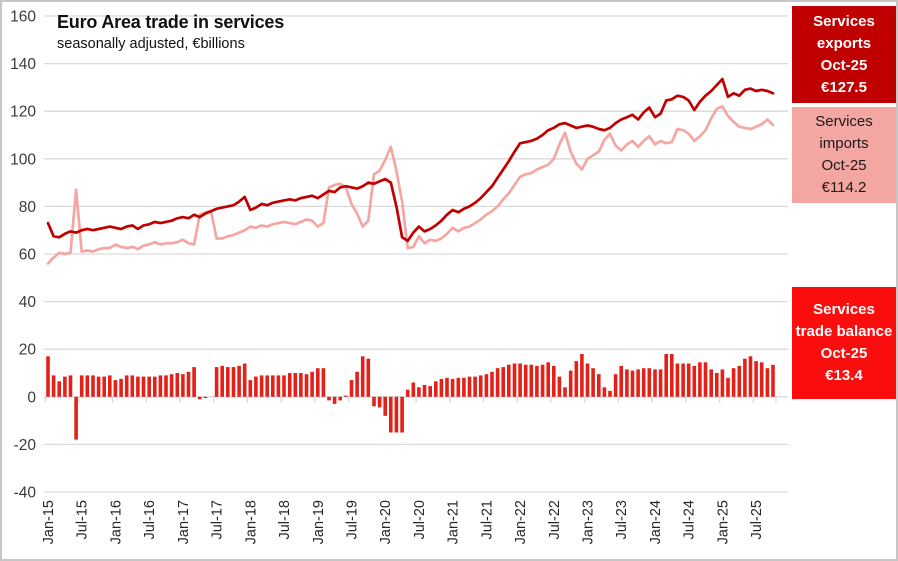  What do you see at coordinates (319, 522) in the screenshot?
I see `svg-text: Jan-19` at bounding box center [319, 522].